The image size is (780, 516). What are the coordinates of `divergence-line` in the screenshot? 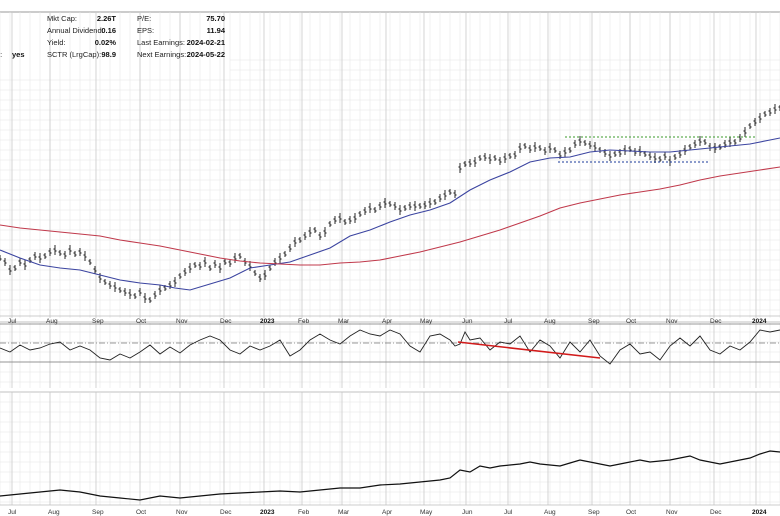 It's located at (529, 350).